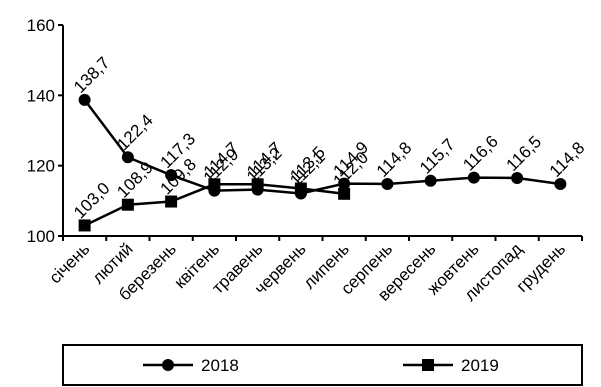  What do you see at coordinates (428, 365) in the screenshot?
I see `legend-marker-2019` at bounding box center [428, 365].